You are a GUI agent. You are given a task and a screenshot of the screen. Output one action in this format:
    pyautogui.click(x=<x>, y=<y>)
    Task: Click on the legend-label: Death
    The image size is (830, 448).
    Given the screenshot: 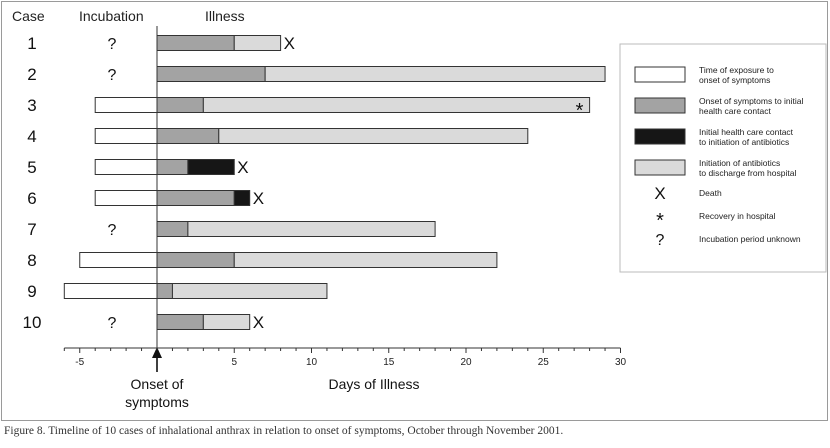 What is the action you would take?
    pyautogui.click(x=710, y=193)
    